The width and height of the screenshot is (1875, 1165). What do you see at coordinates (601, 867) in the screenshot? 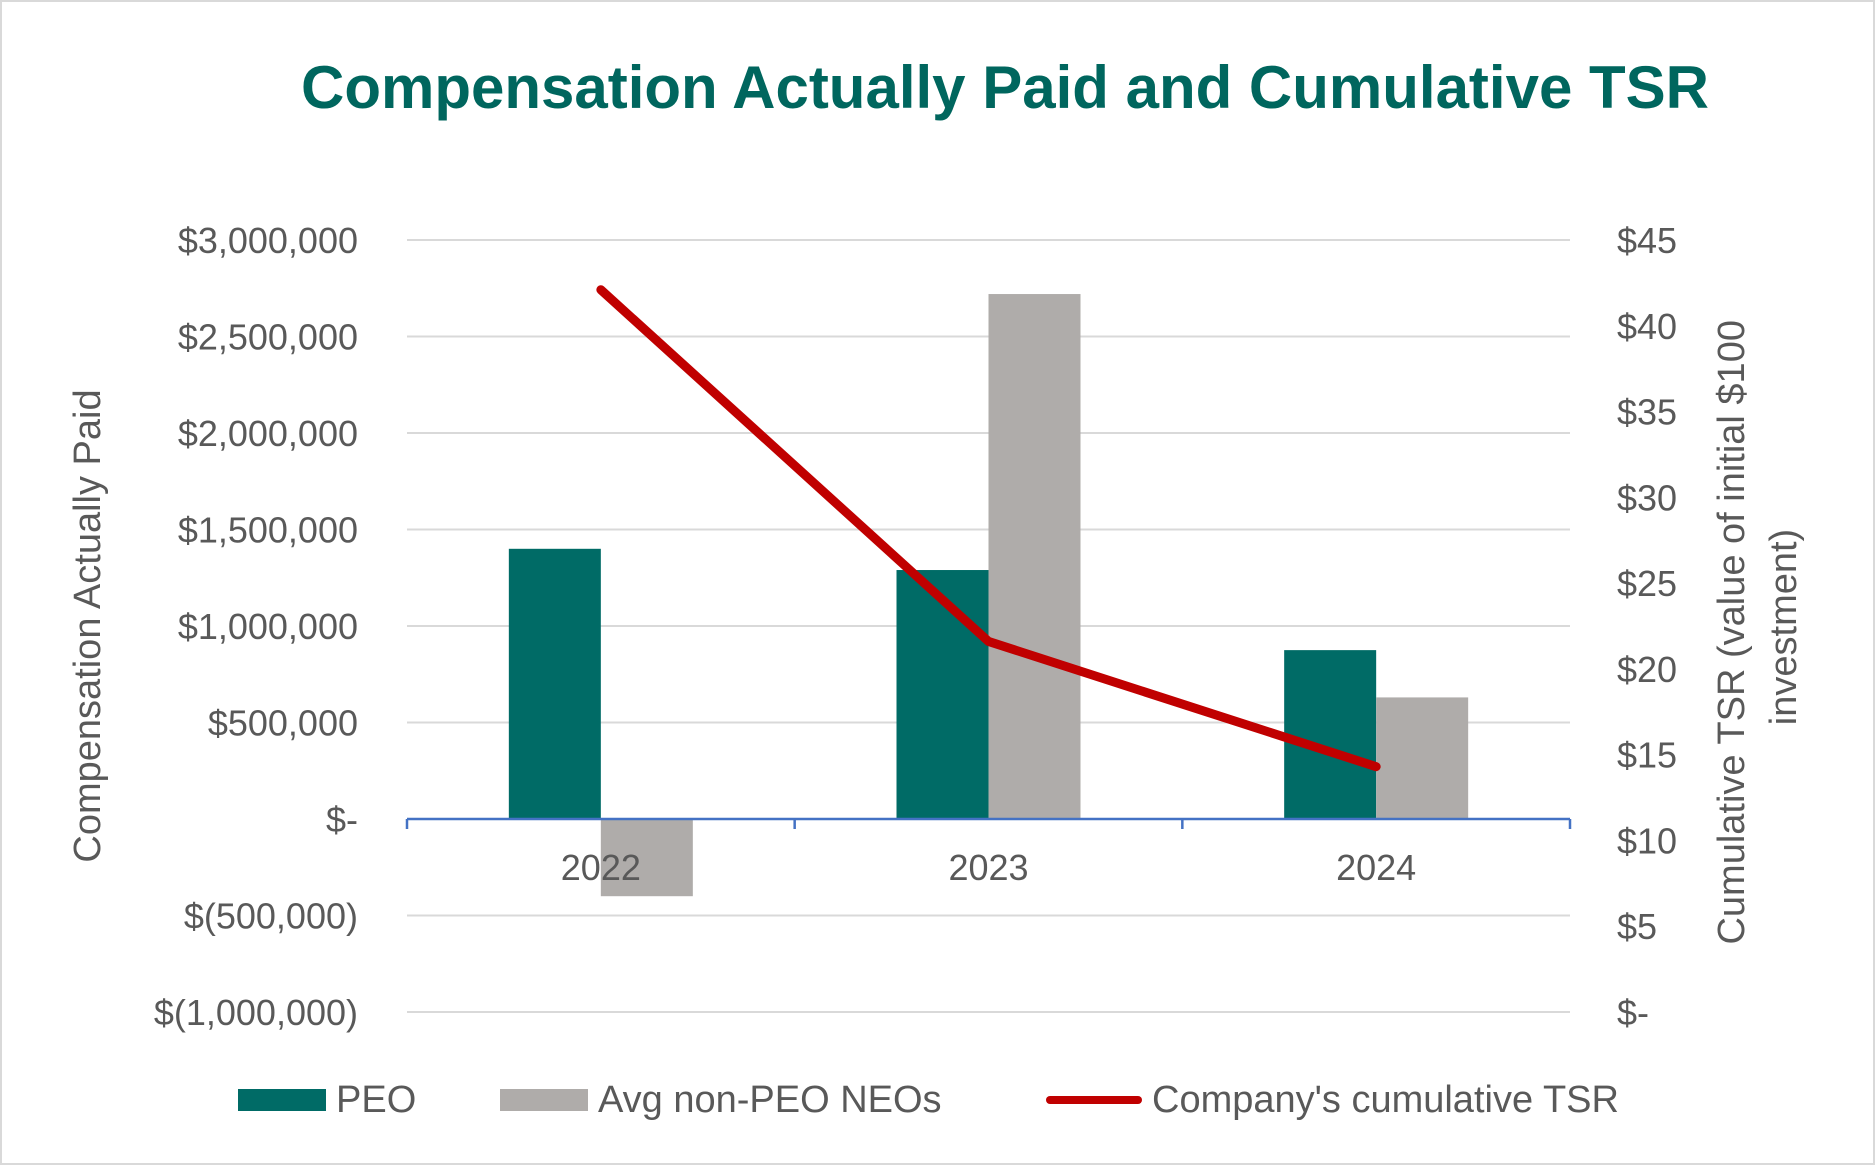
I see `x-tick-label: 2022` at bounding box center [601, 867].